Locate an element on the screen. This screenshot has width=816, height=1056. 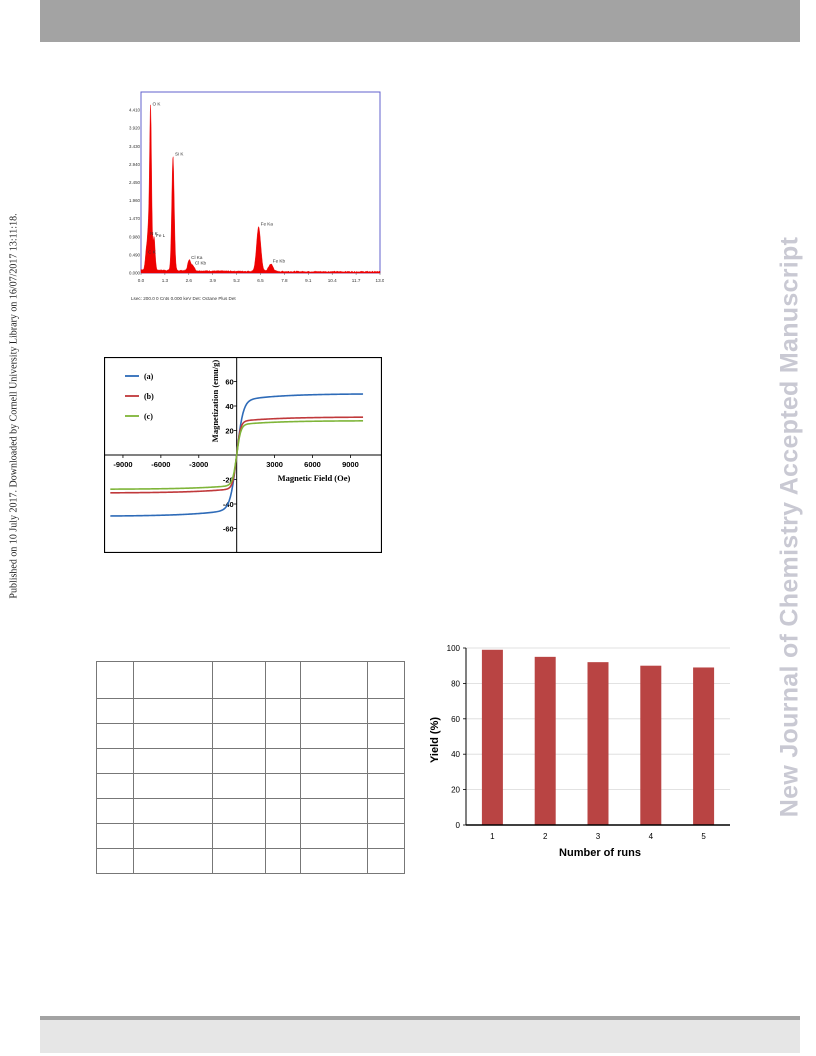
magnetization-x-tick-label: 9000 is located at coordinates (350, 464).